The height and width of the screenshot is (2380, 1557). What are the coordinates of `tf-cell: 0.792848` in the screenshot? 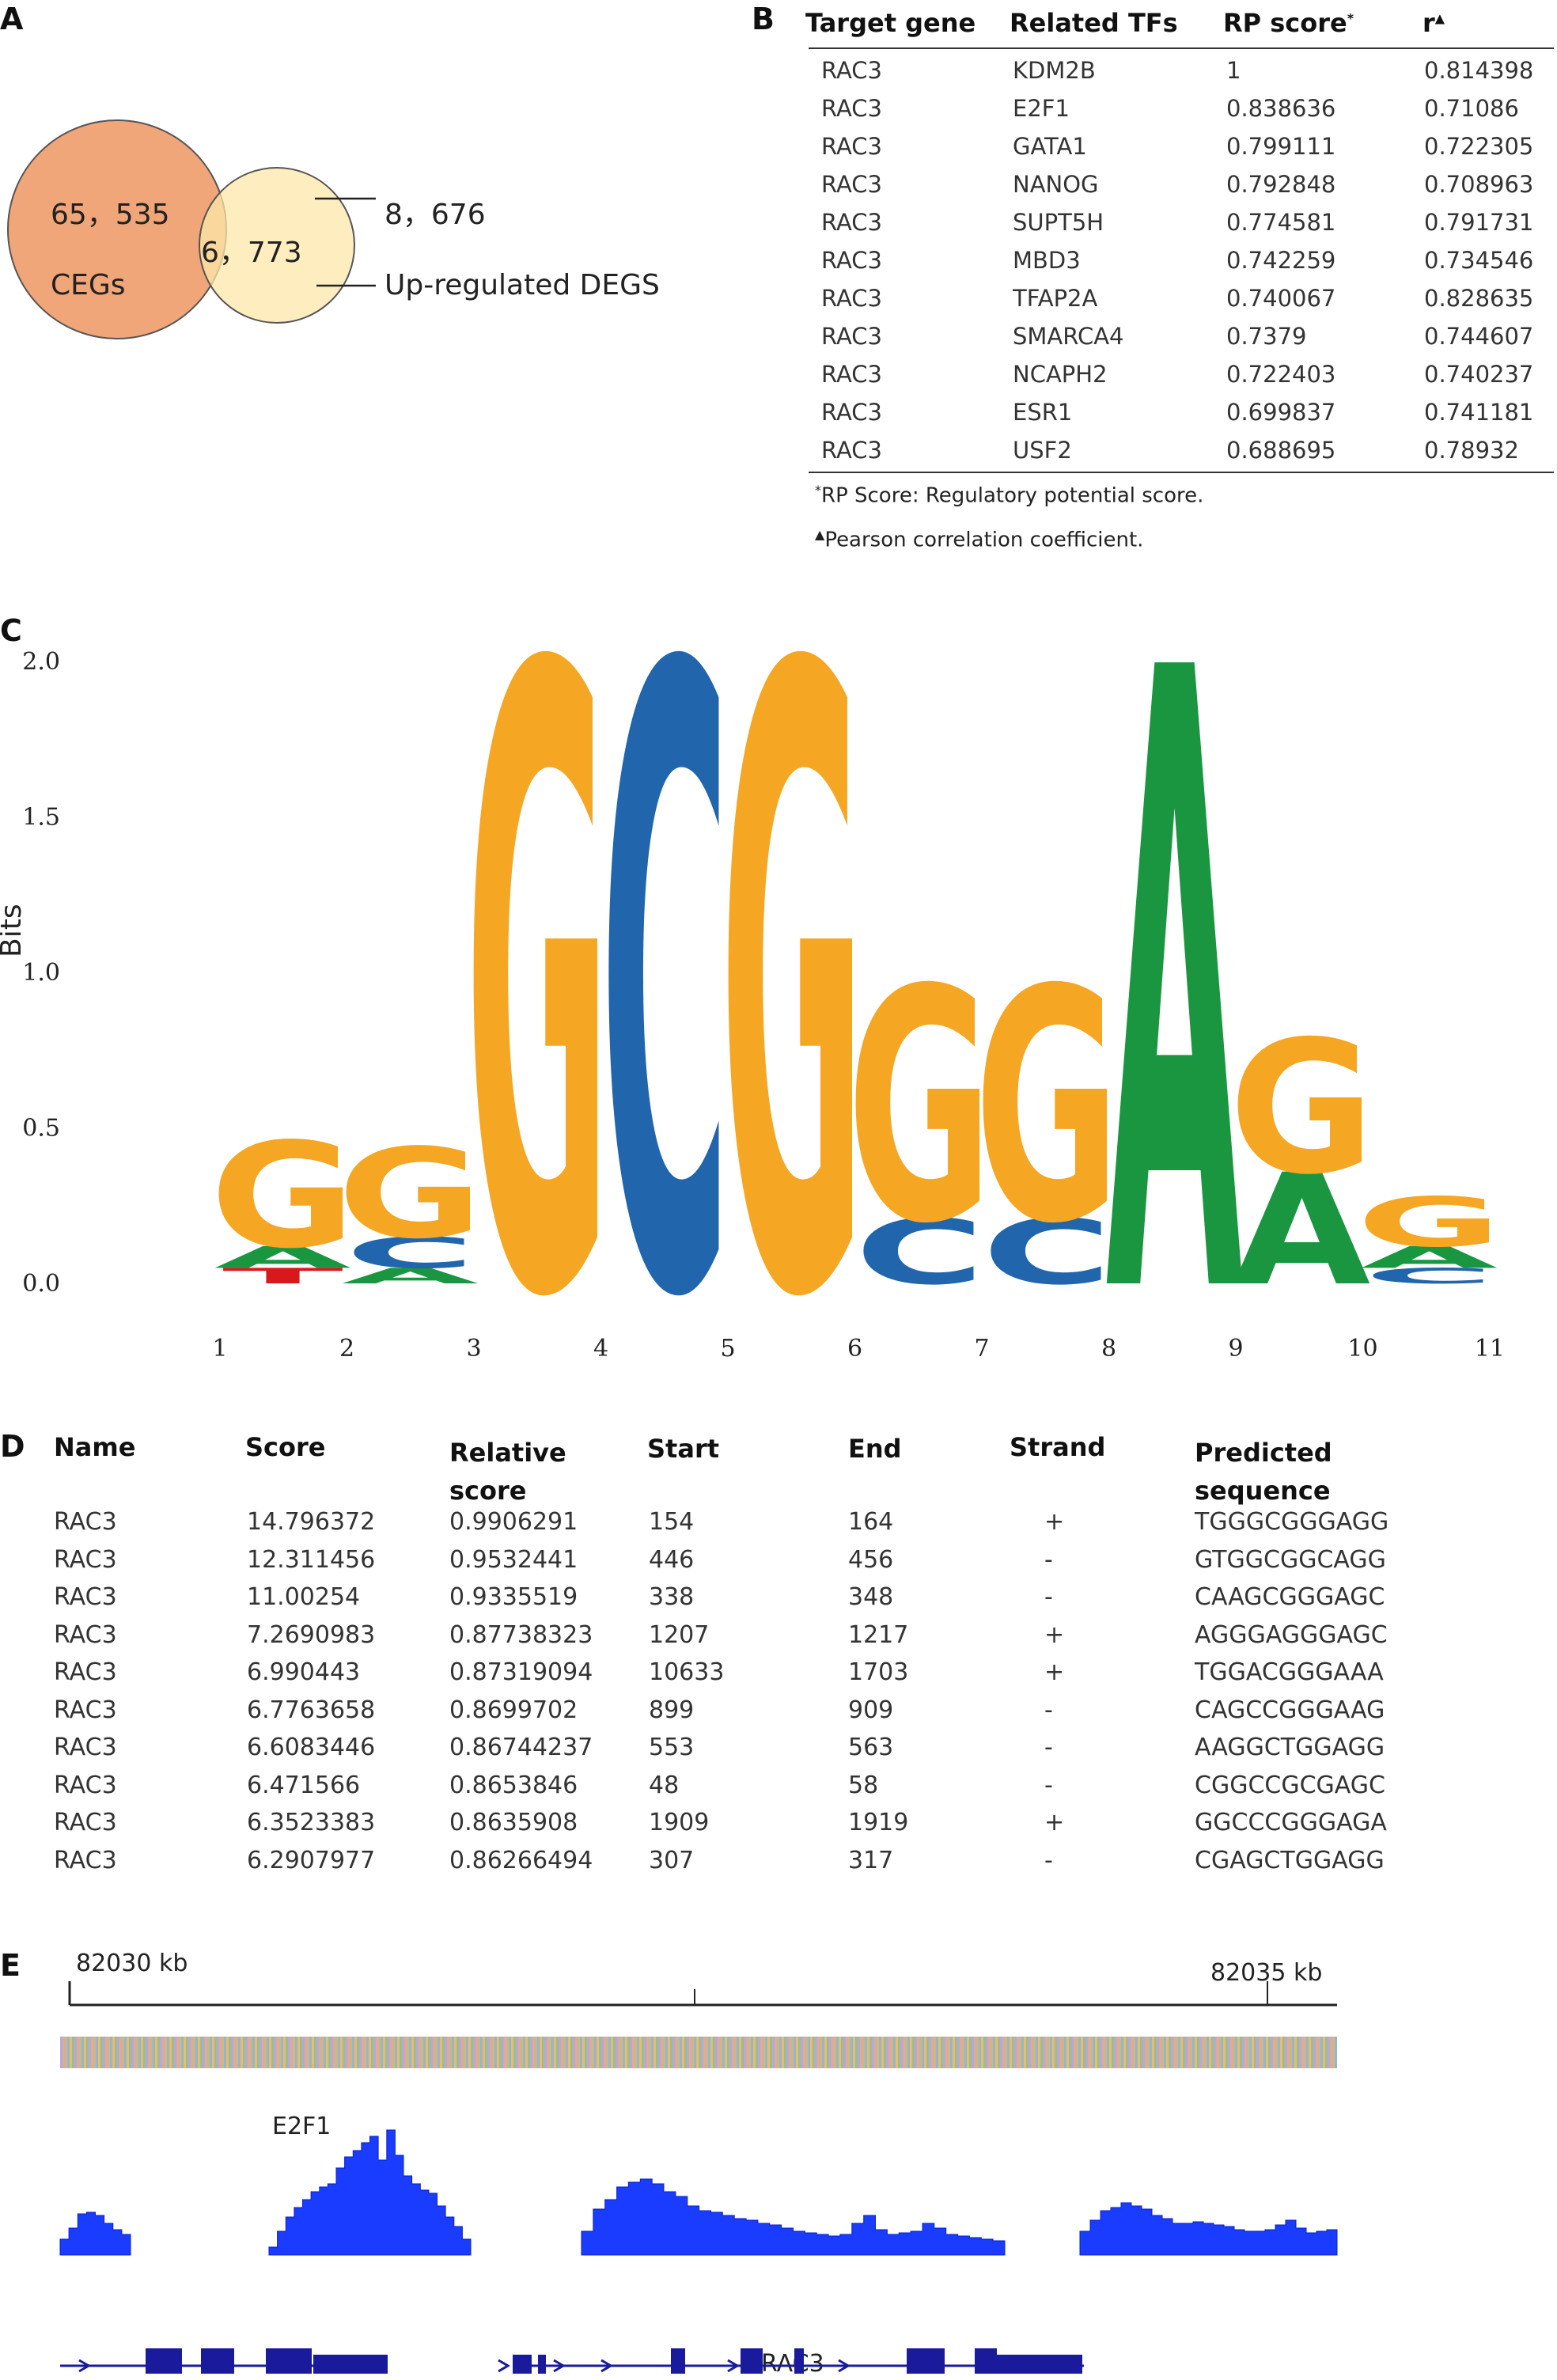 It's located at (1281, 184).